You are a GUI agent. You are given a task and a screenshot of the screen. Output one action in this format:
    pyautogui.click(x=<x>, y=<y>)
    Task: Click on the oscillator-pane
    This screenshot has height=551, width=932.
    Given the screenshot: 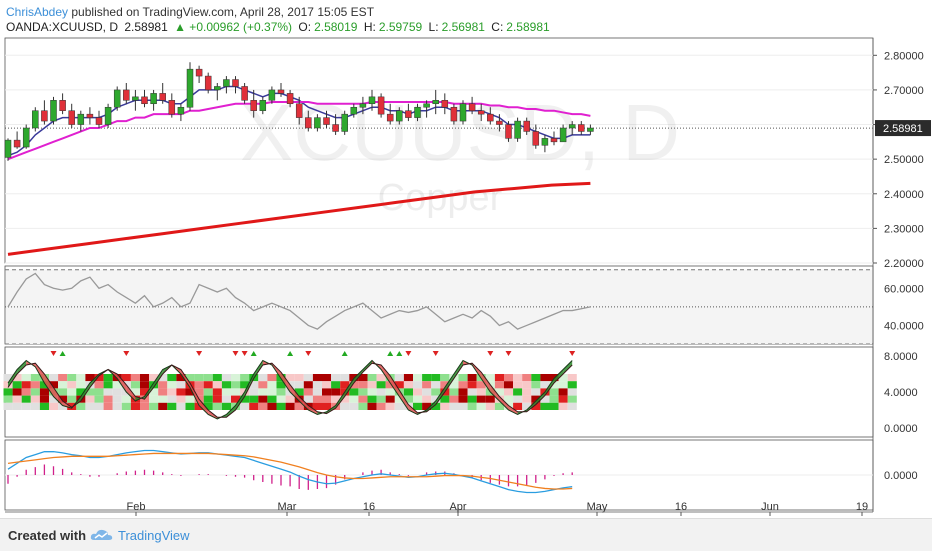 What is the action you would take?
    pyautogui.click(x=439, y=307)
    